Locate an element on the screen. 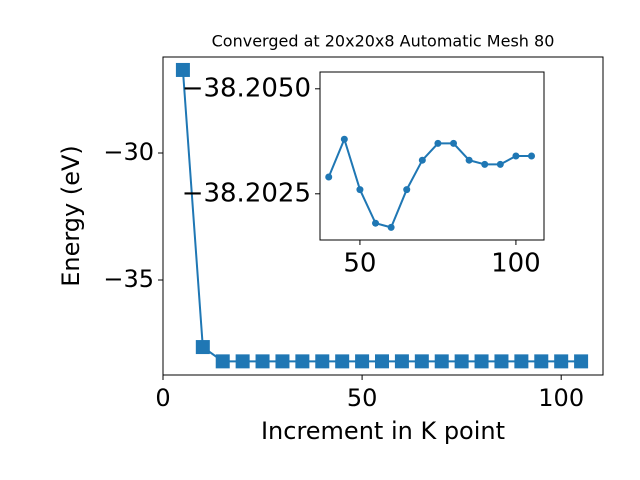 The image size is (640, 480). chart-title: Converged at 20x20x8 Automatic Mesh 80 is located at coordinates (383, 41).